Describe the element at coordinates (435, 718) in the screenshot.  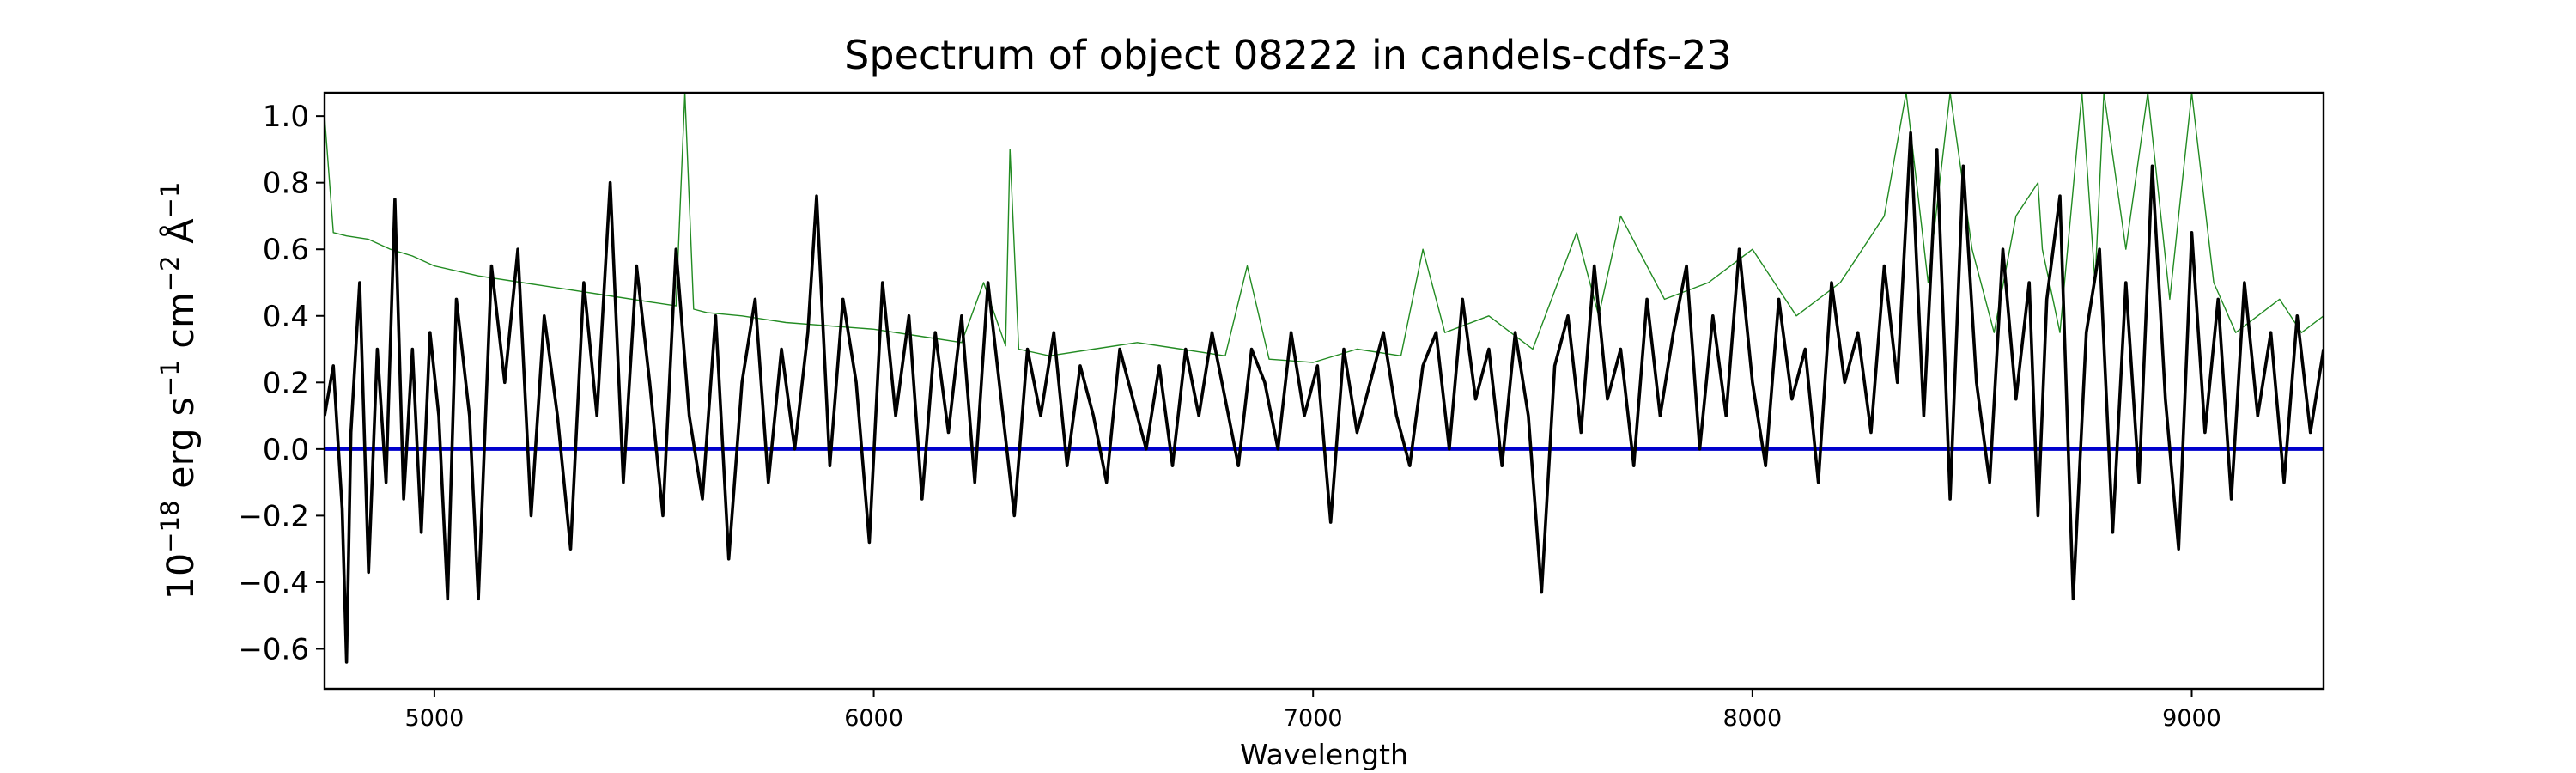
I see `x-tick-label: 5000` at that location.